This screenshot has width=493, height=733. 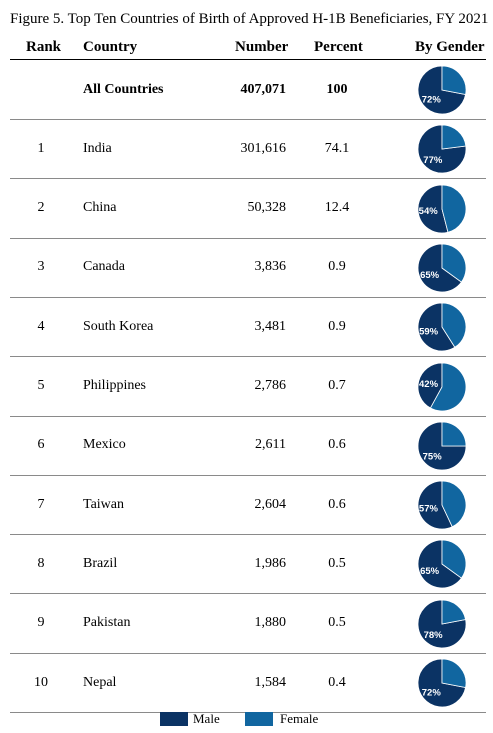 What do you see at coordinates (429, 211) in the screenshot?
I see `pie-male-percent-label: 54%` at bounding box center [429, 211].